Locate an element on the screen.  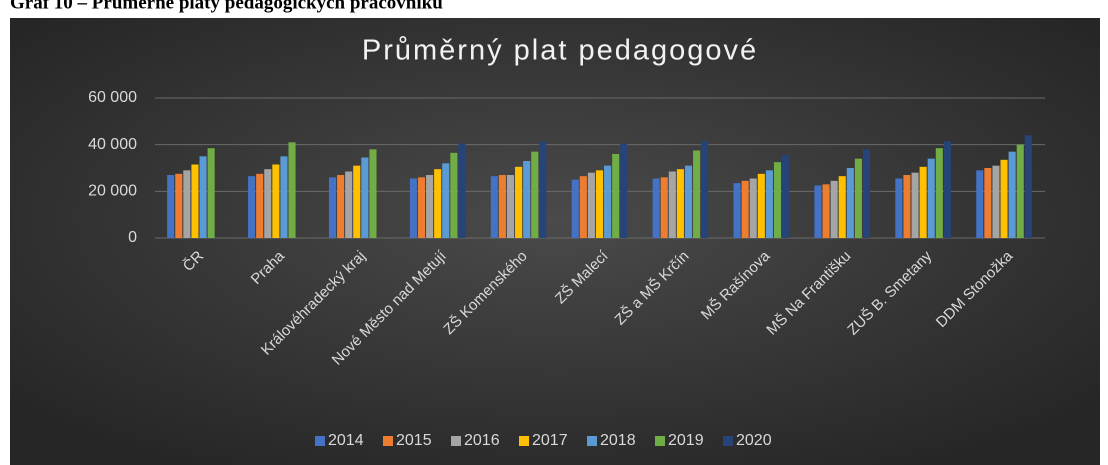
legend-label: 2014 is located at coordinates (346, 440).